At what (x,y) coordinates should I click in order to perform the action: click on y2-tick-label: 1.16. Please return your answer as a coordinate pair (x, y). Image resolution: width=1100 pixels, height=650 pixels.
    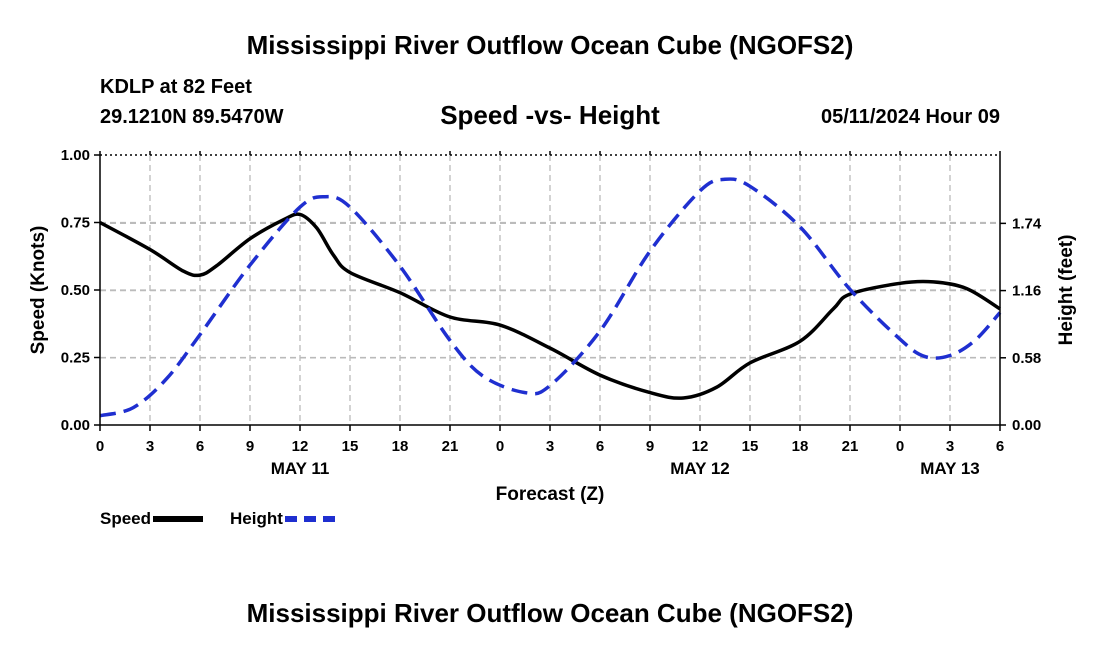
    Looking at the image, I should click on (1026, 291).